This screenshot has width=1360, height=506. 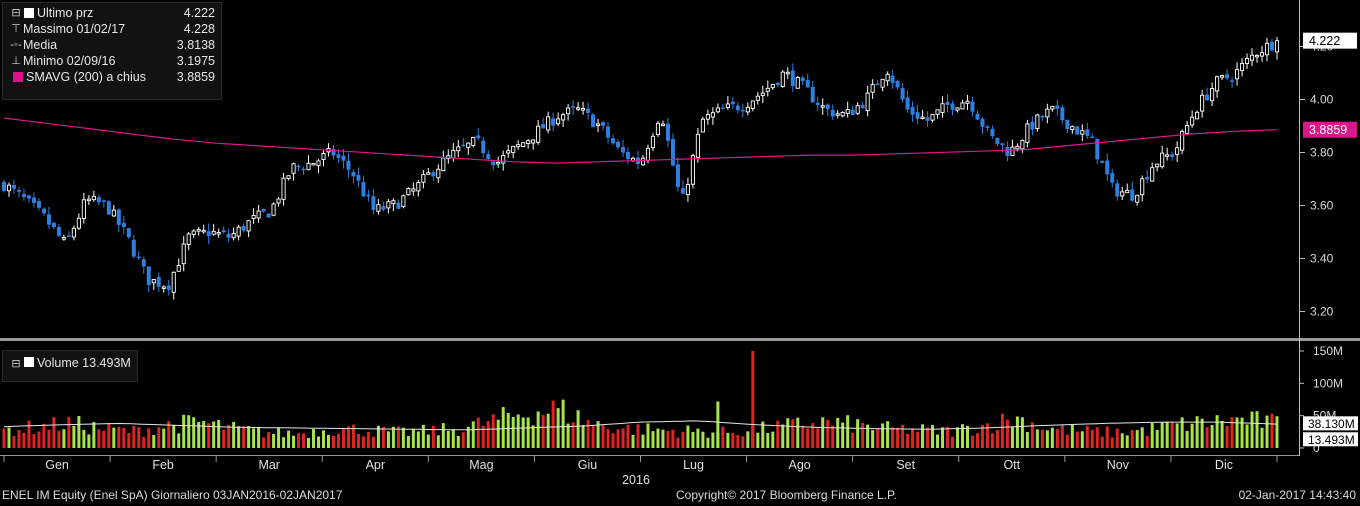 What do you see at coordinates (693, 465) in the screenshot?
I see `x-tick-label: Lug` at bounding box center [693, 465].